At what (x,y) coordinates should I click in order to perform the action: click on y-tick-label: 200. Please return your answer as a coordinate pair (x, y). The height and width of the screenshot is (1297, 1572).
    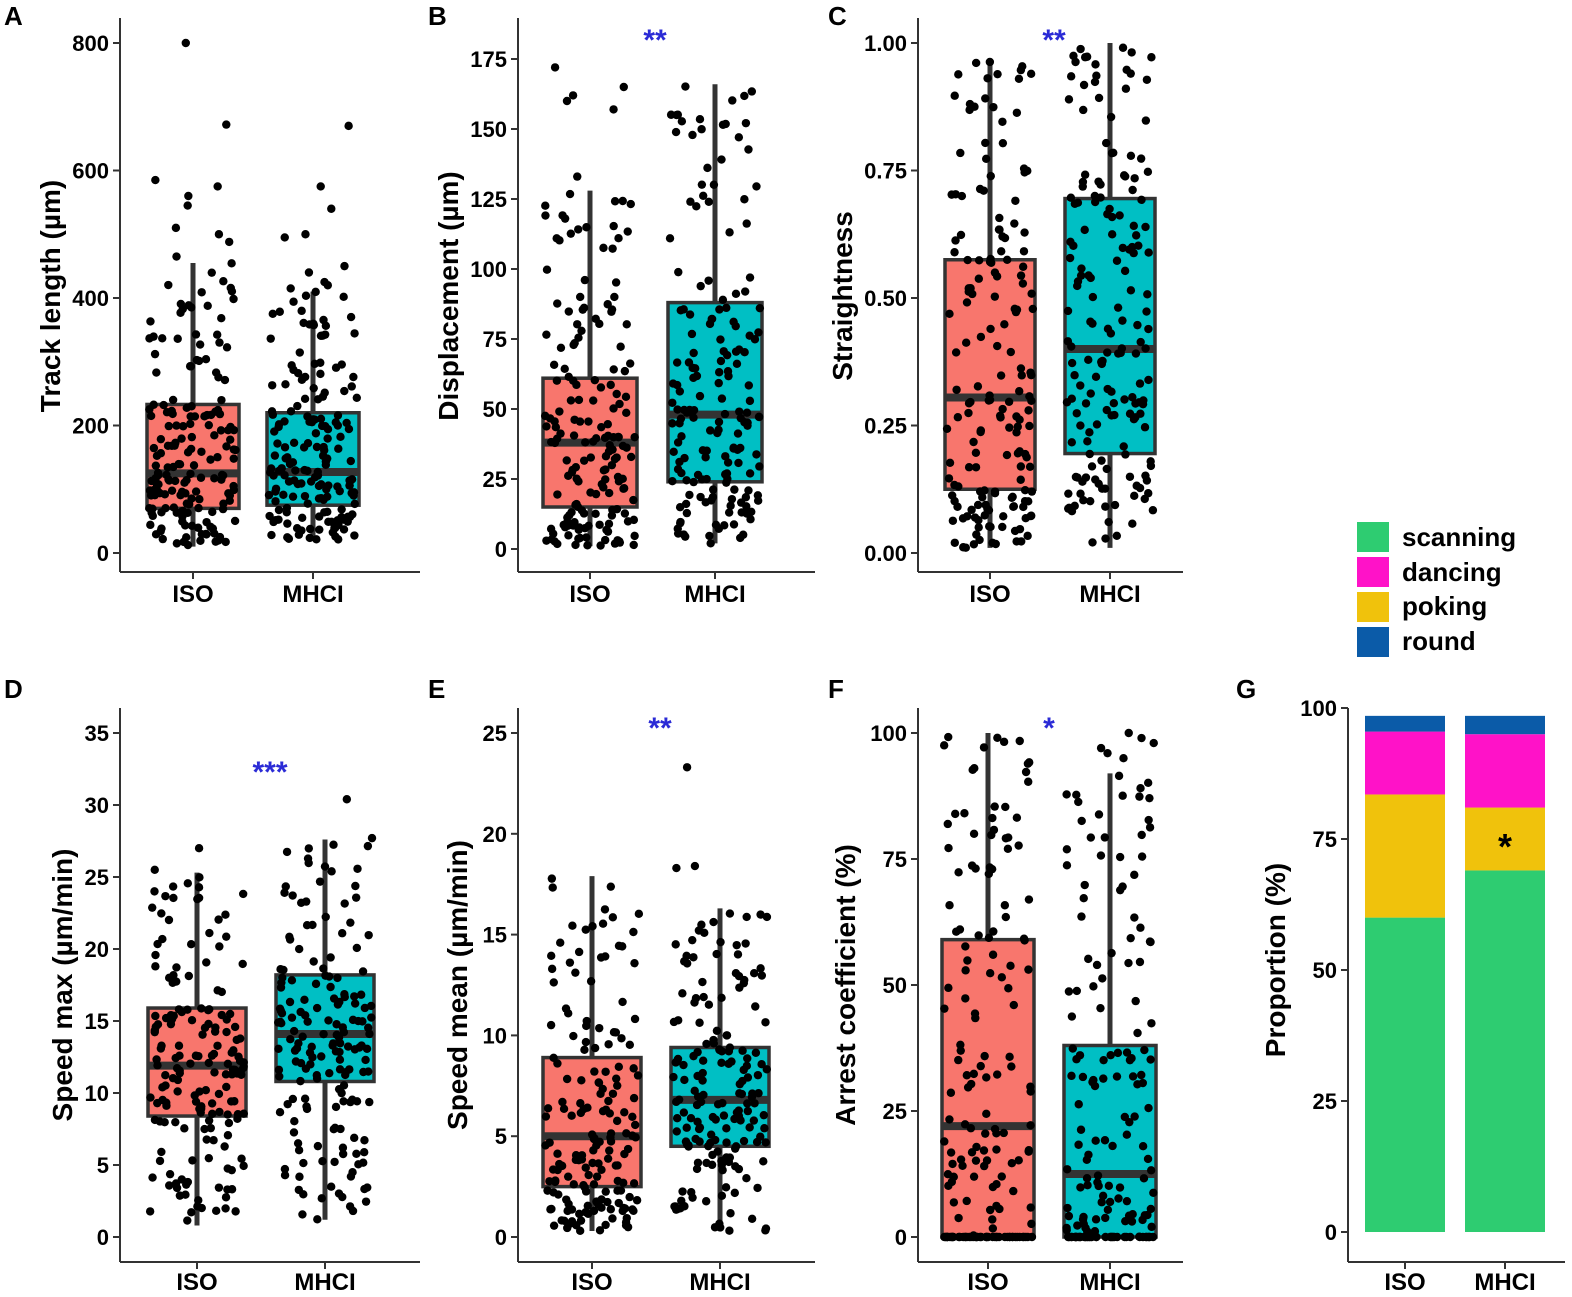
    Looking at the image, I should click on (90, 426).